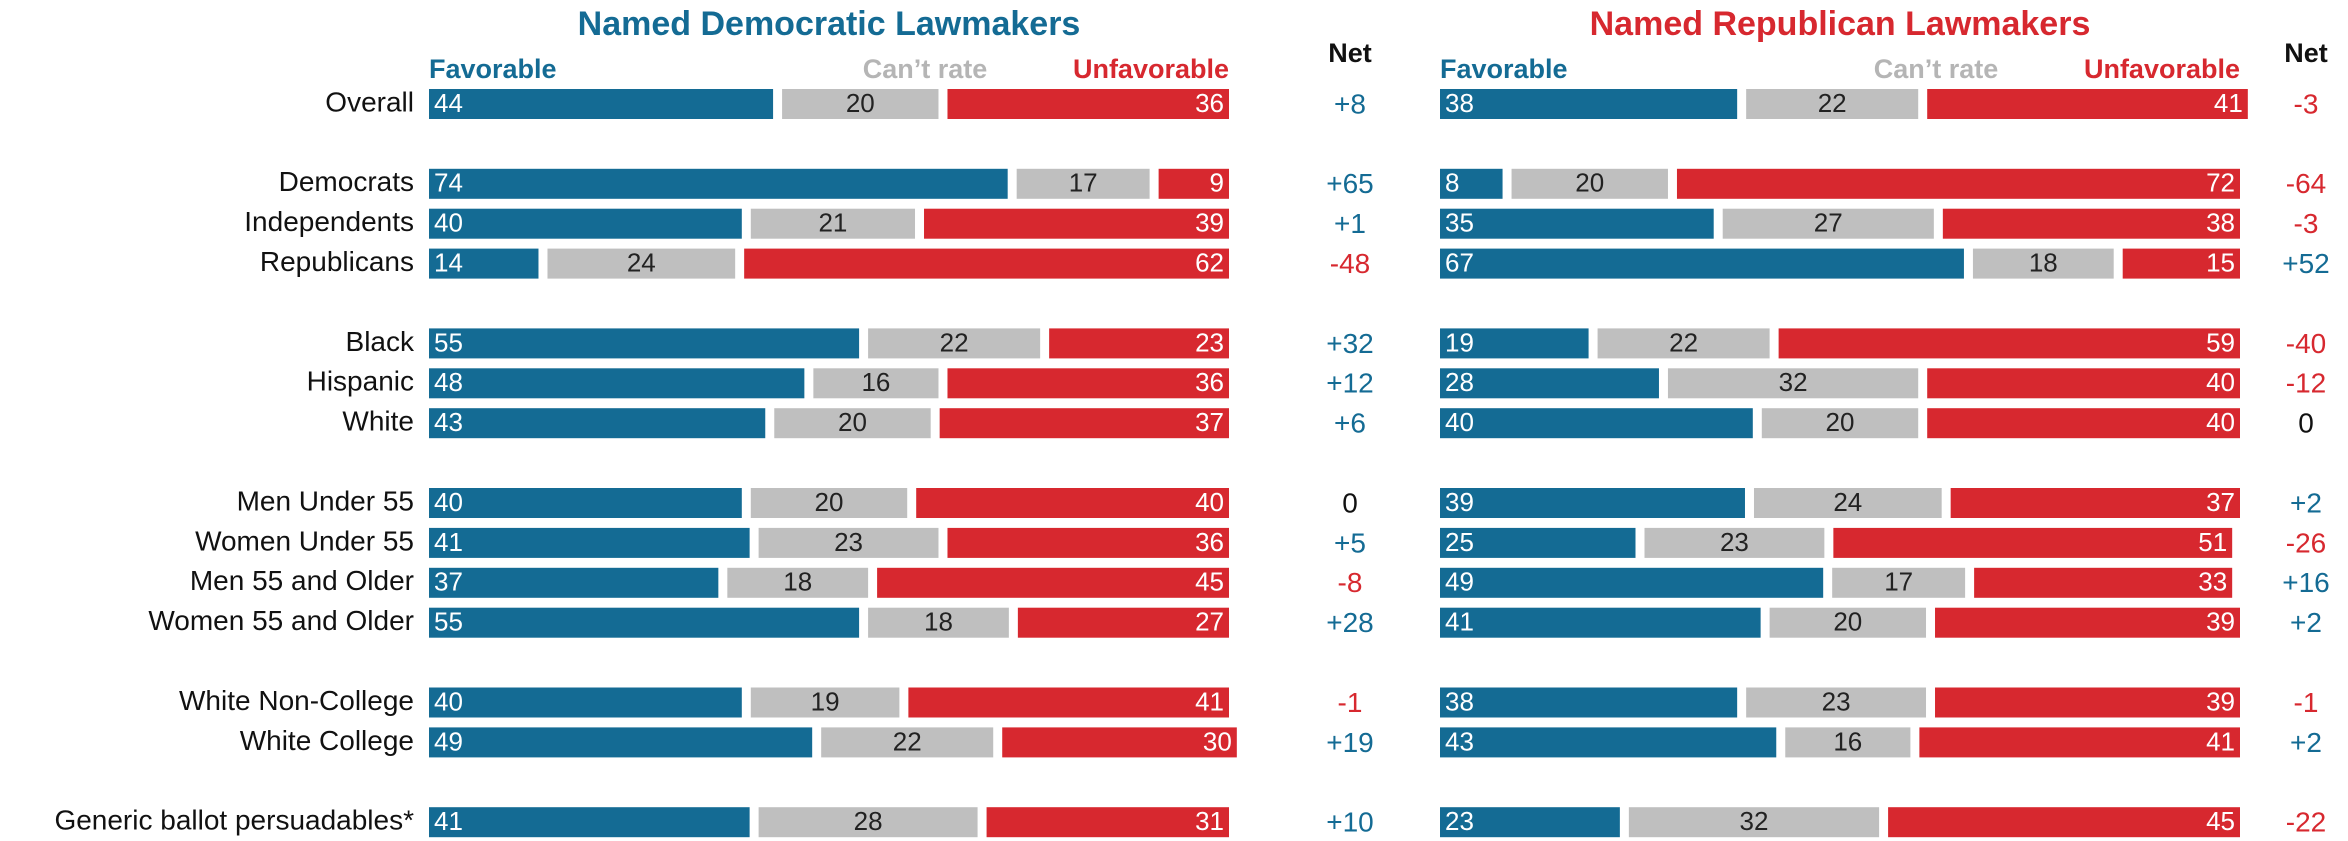 The height and width of the screenshot is (841, 2348). I want to click on net-label: +2, so click(2306, 502).